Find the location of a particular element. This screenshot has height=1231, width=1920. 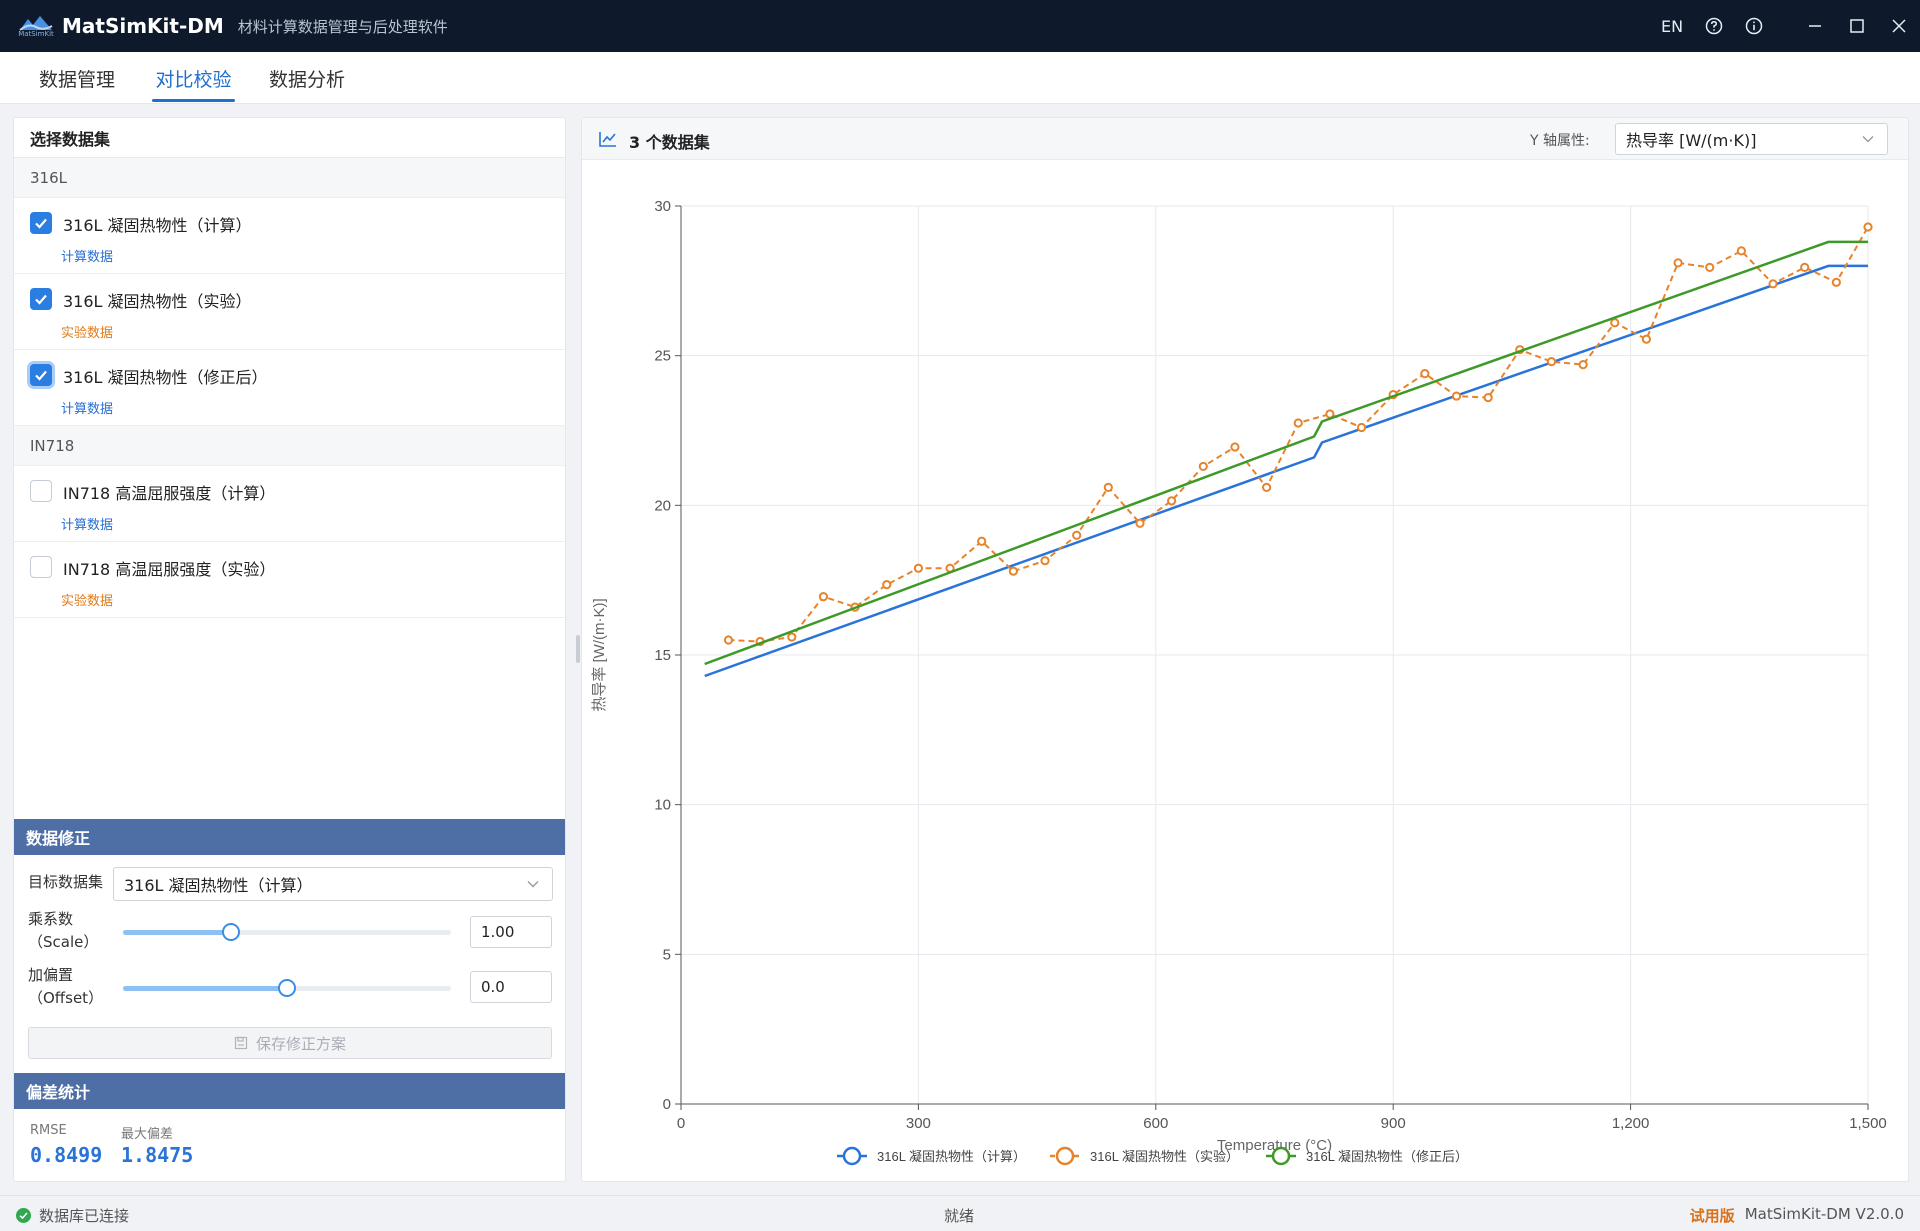

minimize-icon is located at coordinates (1815, 26).